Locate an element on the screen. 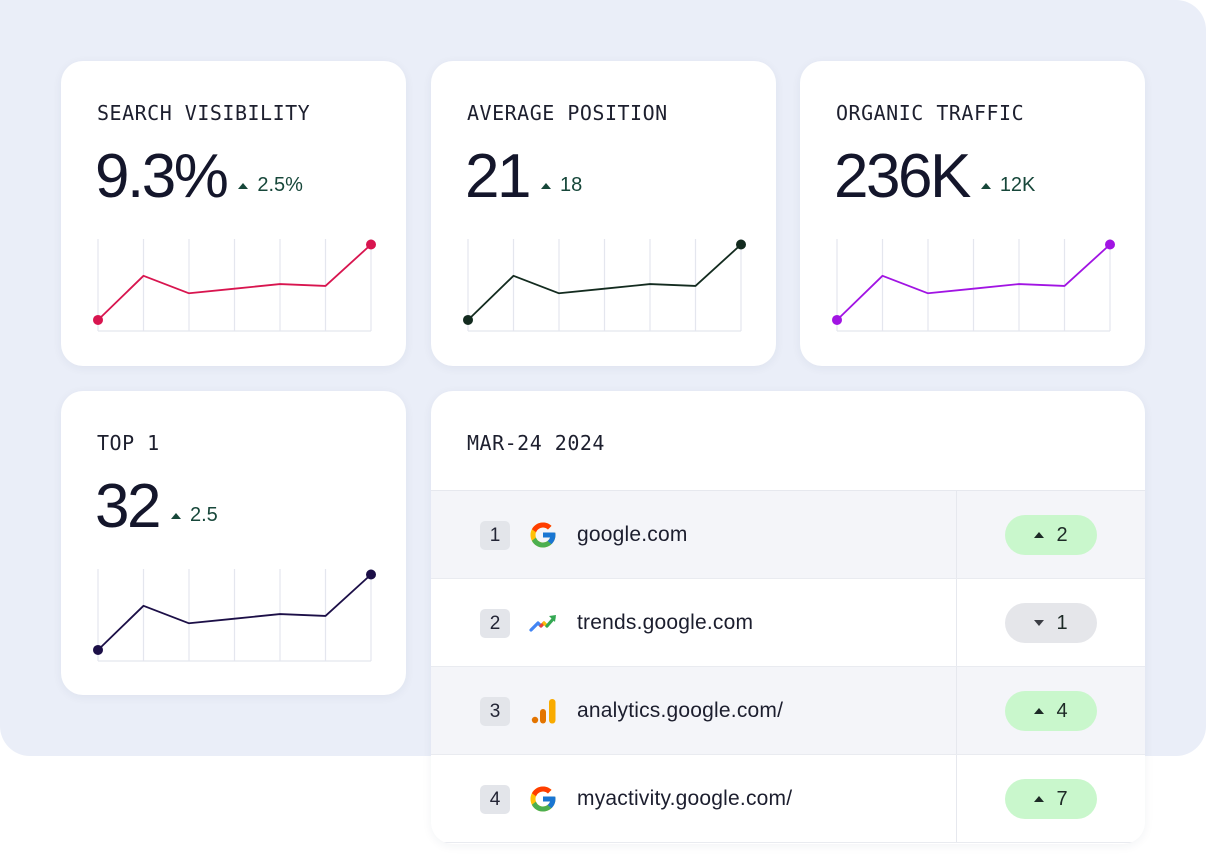 The image size is (1206, 860). rank-change-badge: 1 is located at coordinates (1051, 623).